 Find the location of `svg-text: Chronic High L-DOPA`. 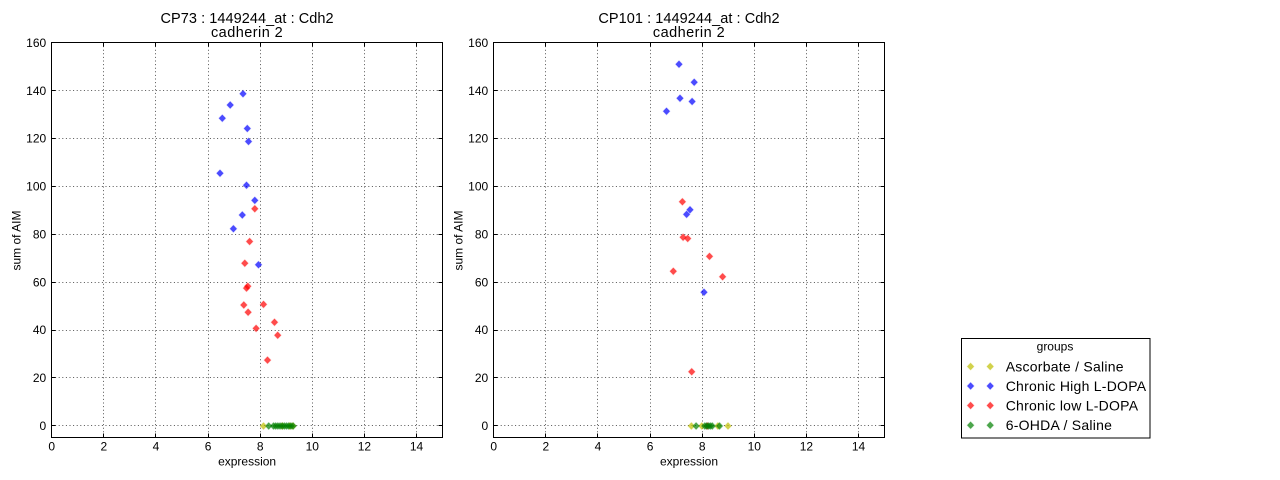

svg-text: Chronic High L-DOPA is located at coordinates (1076, 386).